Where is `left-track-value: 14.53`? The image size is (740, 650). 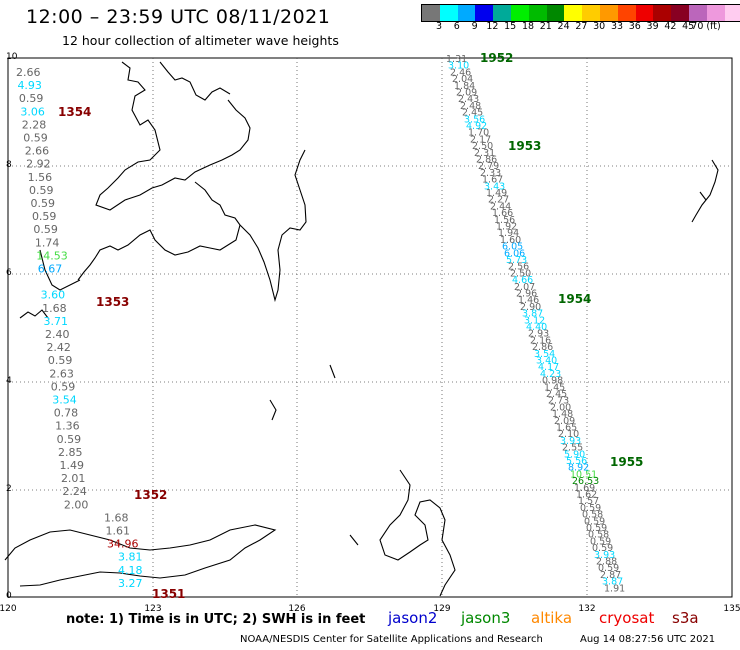 left-track-value: 14.53 is located at coordinates (52, 255).